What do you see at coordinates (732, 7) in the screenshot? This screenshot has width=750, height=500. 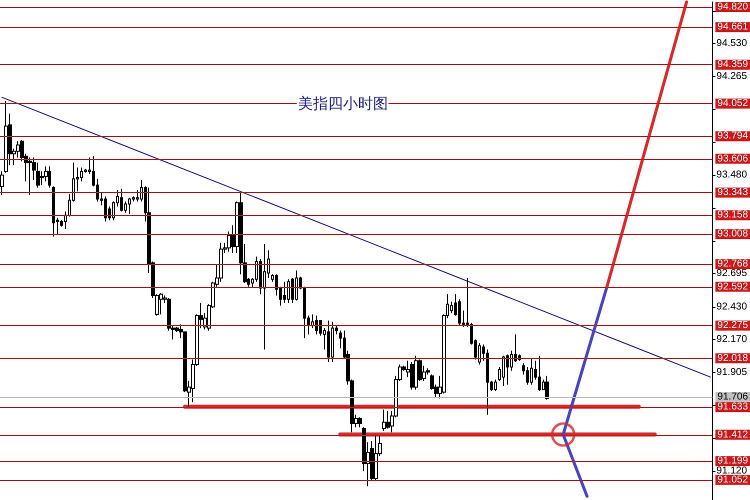 I see `ref-line-label: 94.820` at bounding box center [732, 7].